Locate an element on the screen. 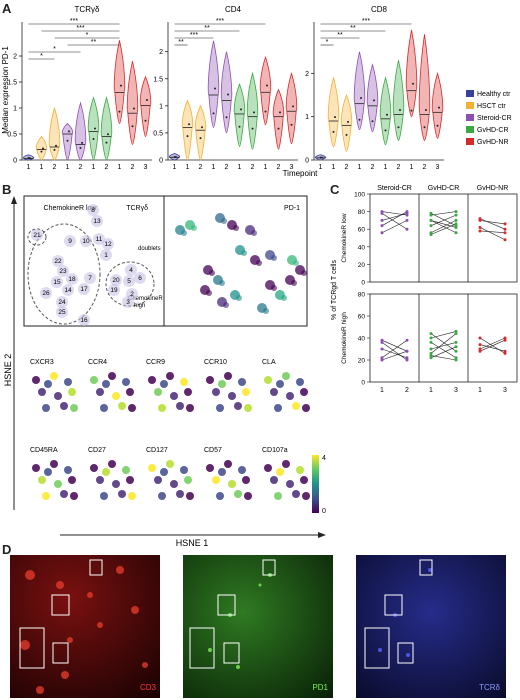  panel-c-ytick: 20 is located at coordinates (362, 265).